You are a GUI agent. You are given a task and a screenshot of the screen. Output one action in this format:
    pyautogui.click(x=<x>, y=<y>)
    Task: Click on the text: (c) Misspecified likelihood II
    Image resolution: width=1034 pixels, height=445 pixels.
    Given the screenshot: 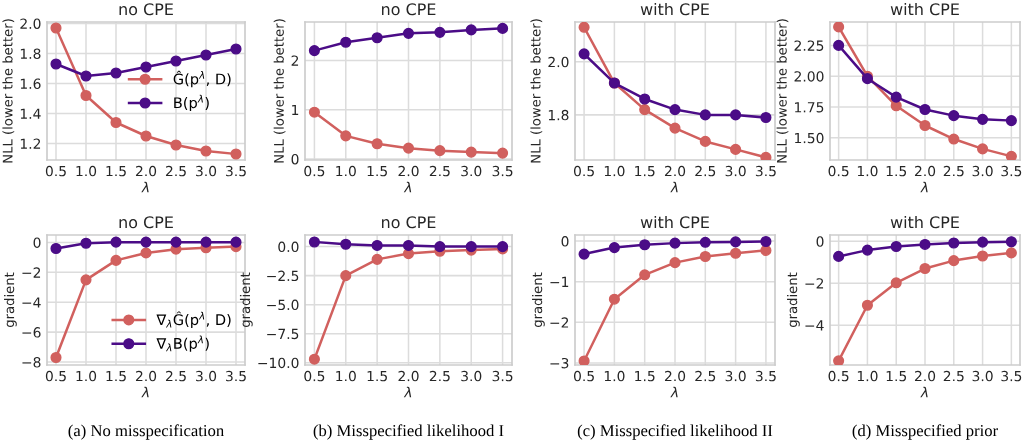 What is the action you would take?
    pyautogui.click(x=675, y=432)
    